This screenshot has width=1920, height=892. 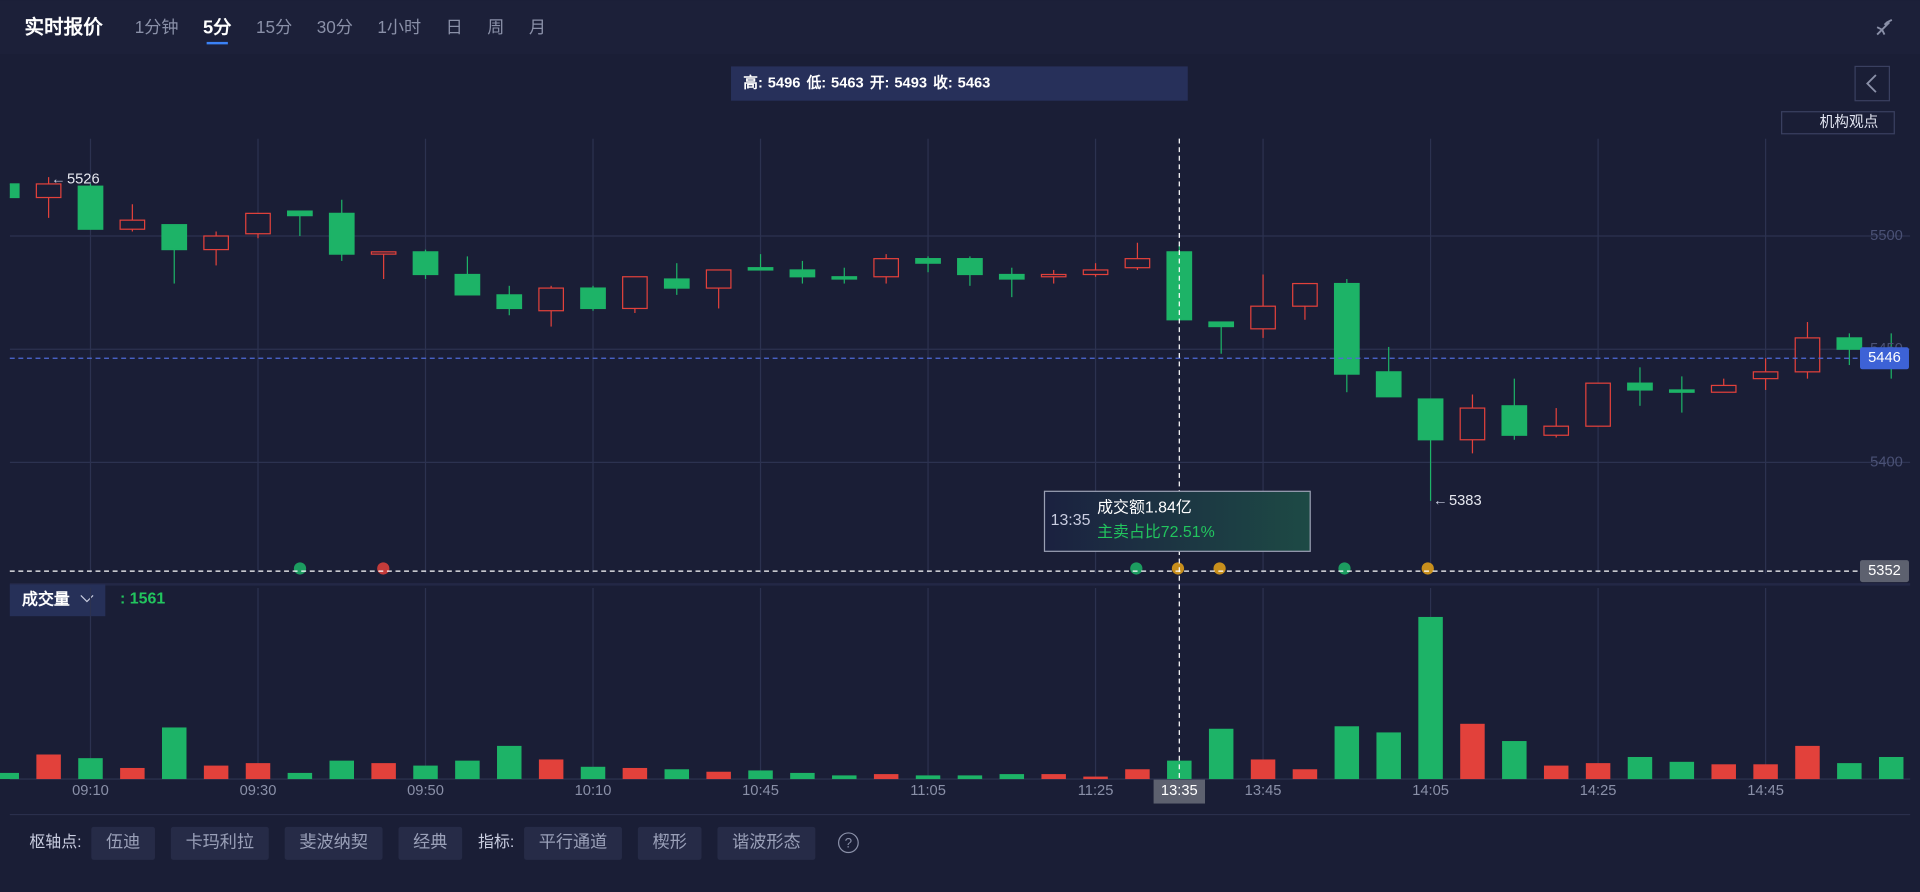 What do you see at coordinates (1096, 791) in the screenshot?
I see `x-tick-label: 11:25` at bounding box center [1096, 791].